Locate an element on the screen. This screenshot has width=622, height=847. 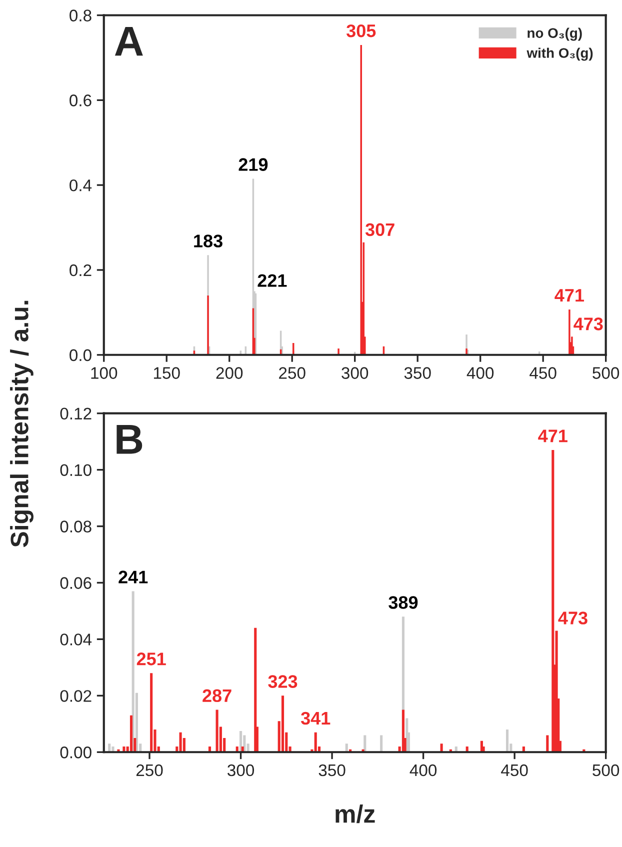
legend-label: no O₃(g) is located at coordinates (555, 34).